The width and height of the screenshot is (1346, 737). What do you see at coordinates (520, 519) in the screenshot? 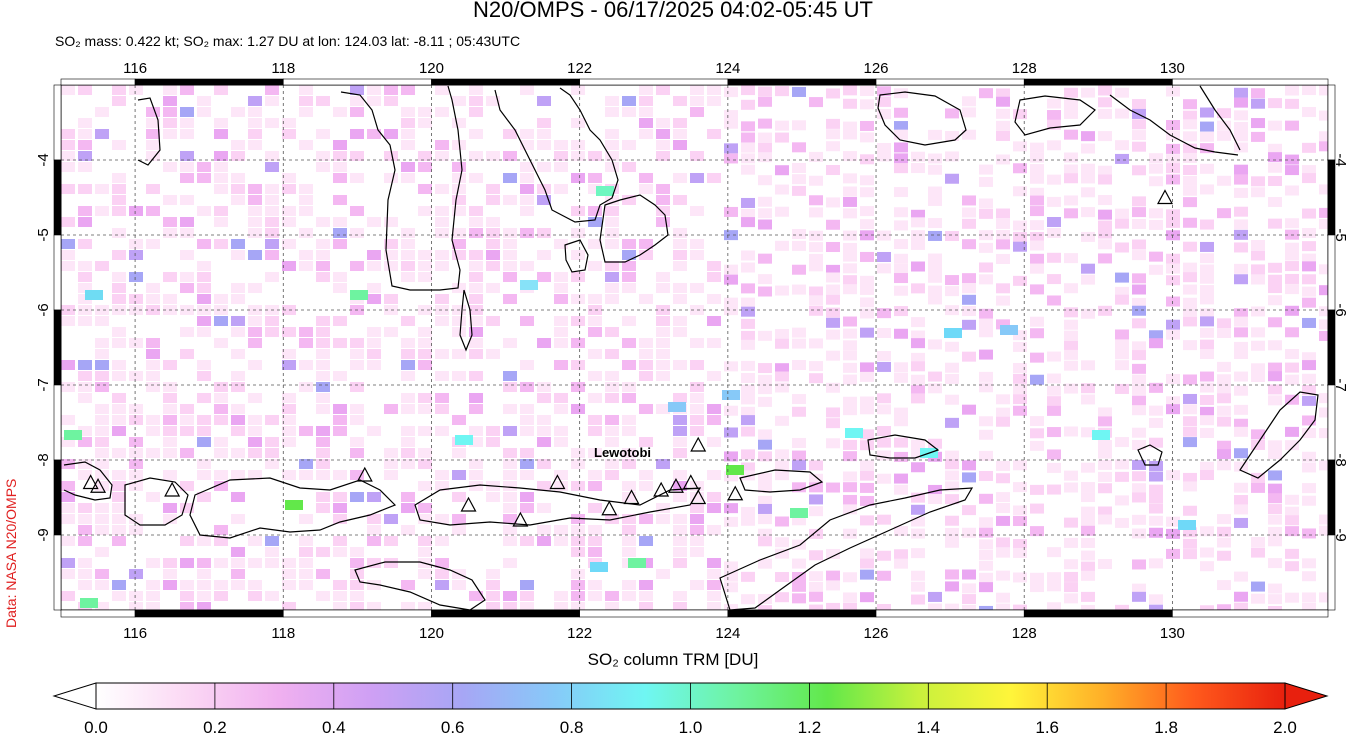
I see `volcano-triangle-icon` at bounding box center [520, 519].